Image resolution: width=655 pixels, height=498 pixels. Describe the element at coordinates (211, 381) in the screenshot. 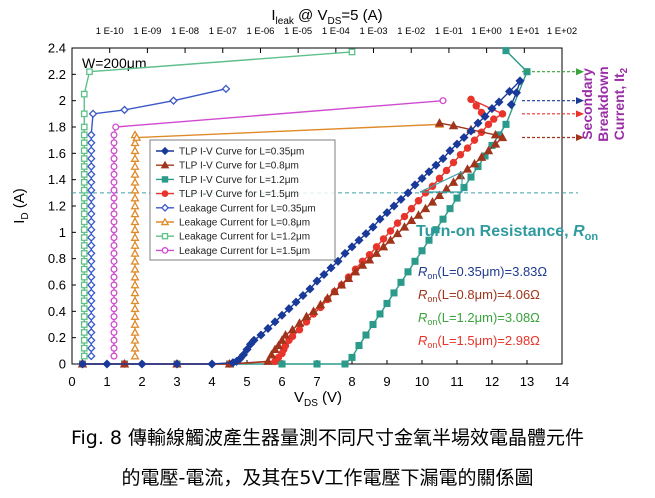

I see `x-tick-label: 4` at that location.